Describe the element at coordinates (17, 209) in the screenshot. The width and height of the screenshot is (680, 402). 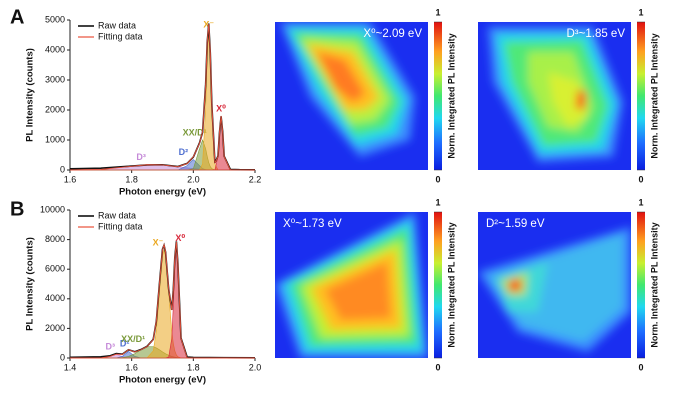
I see `panel-label: B` at that location.